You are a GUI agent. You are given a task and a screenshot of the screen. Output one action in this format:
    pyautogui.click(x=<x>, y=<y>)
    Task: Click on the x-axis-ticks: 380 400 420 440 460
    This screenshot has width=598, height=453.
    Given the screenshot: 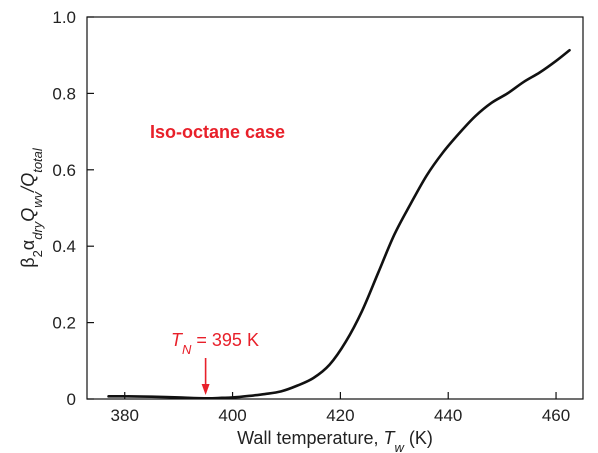 What is the action you would take?
    pyautogui.click(x=340, y=408)
    